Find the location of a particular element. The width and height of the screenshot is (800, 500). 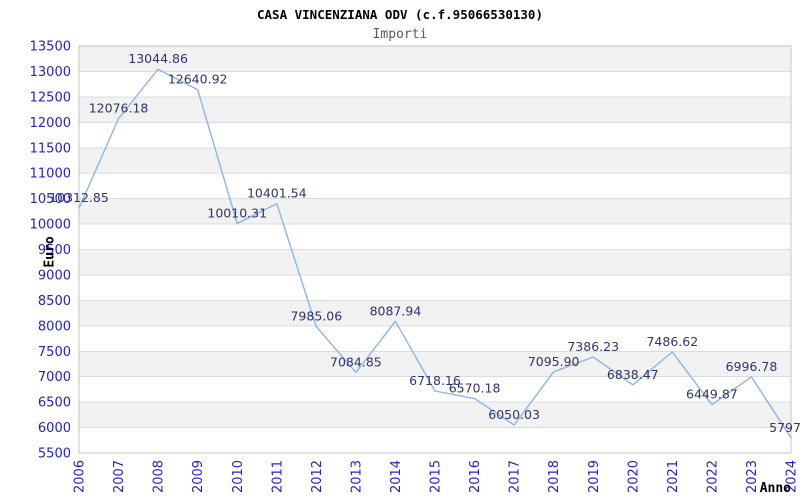

x-tick-label: 2024 is located at coordinates (792, 476).